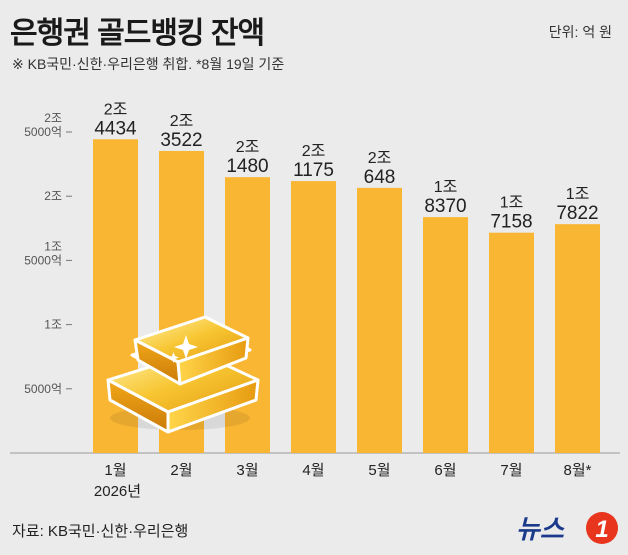 Image resolution: width=628 pixels, height=555 pixels. Describe the element at coordinates (181, 140) in the screenshot. I see `data-label-bottom: 3522` at that location.